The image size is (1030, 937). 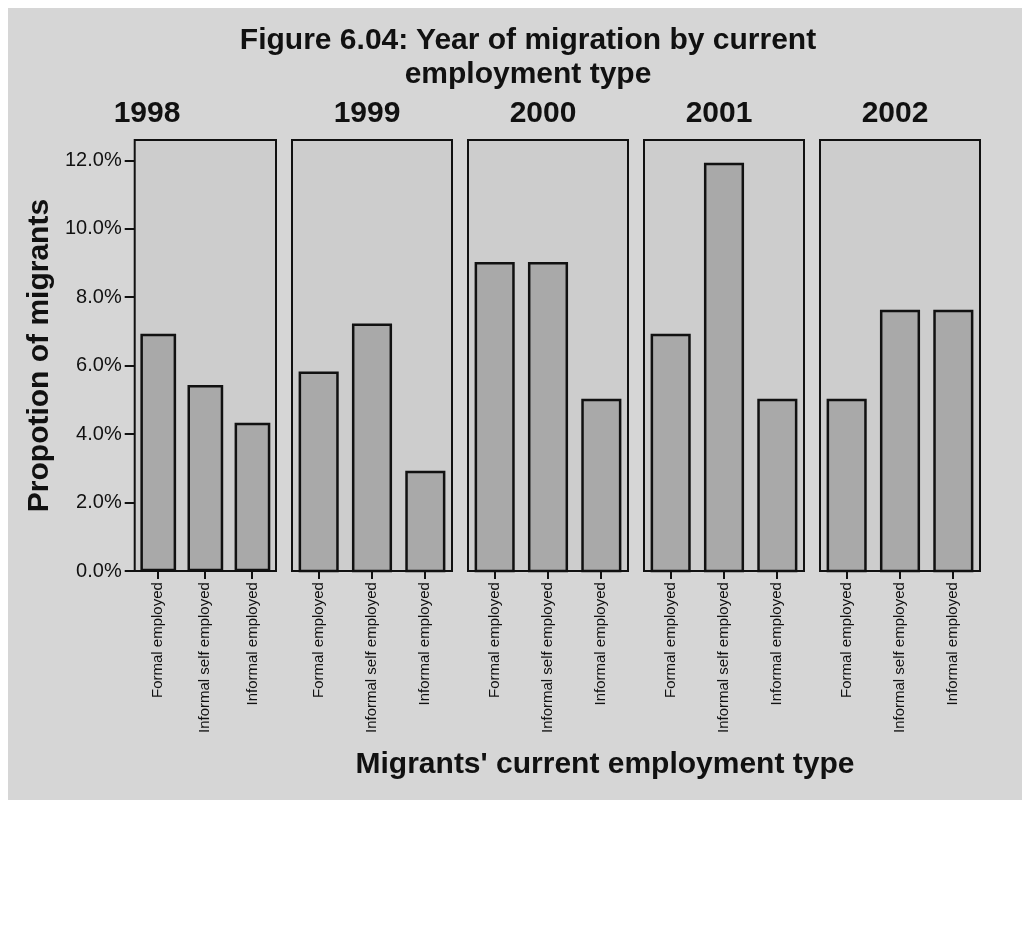 I want to click on y-tick-label: 6.0%, so click(x=99, y=364).